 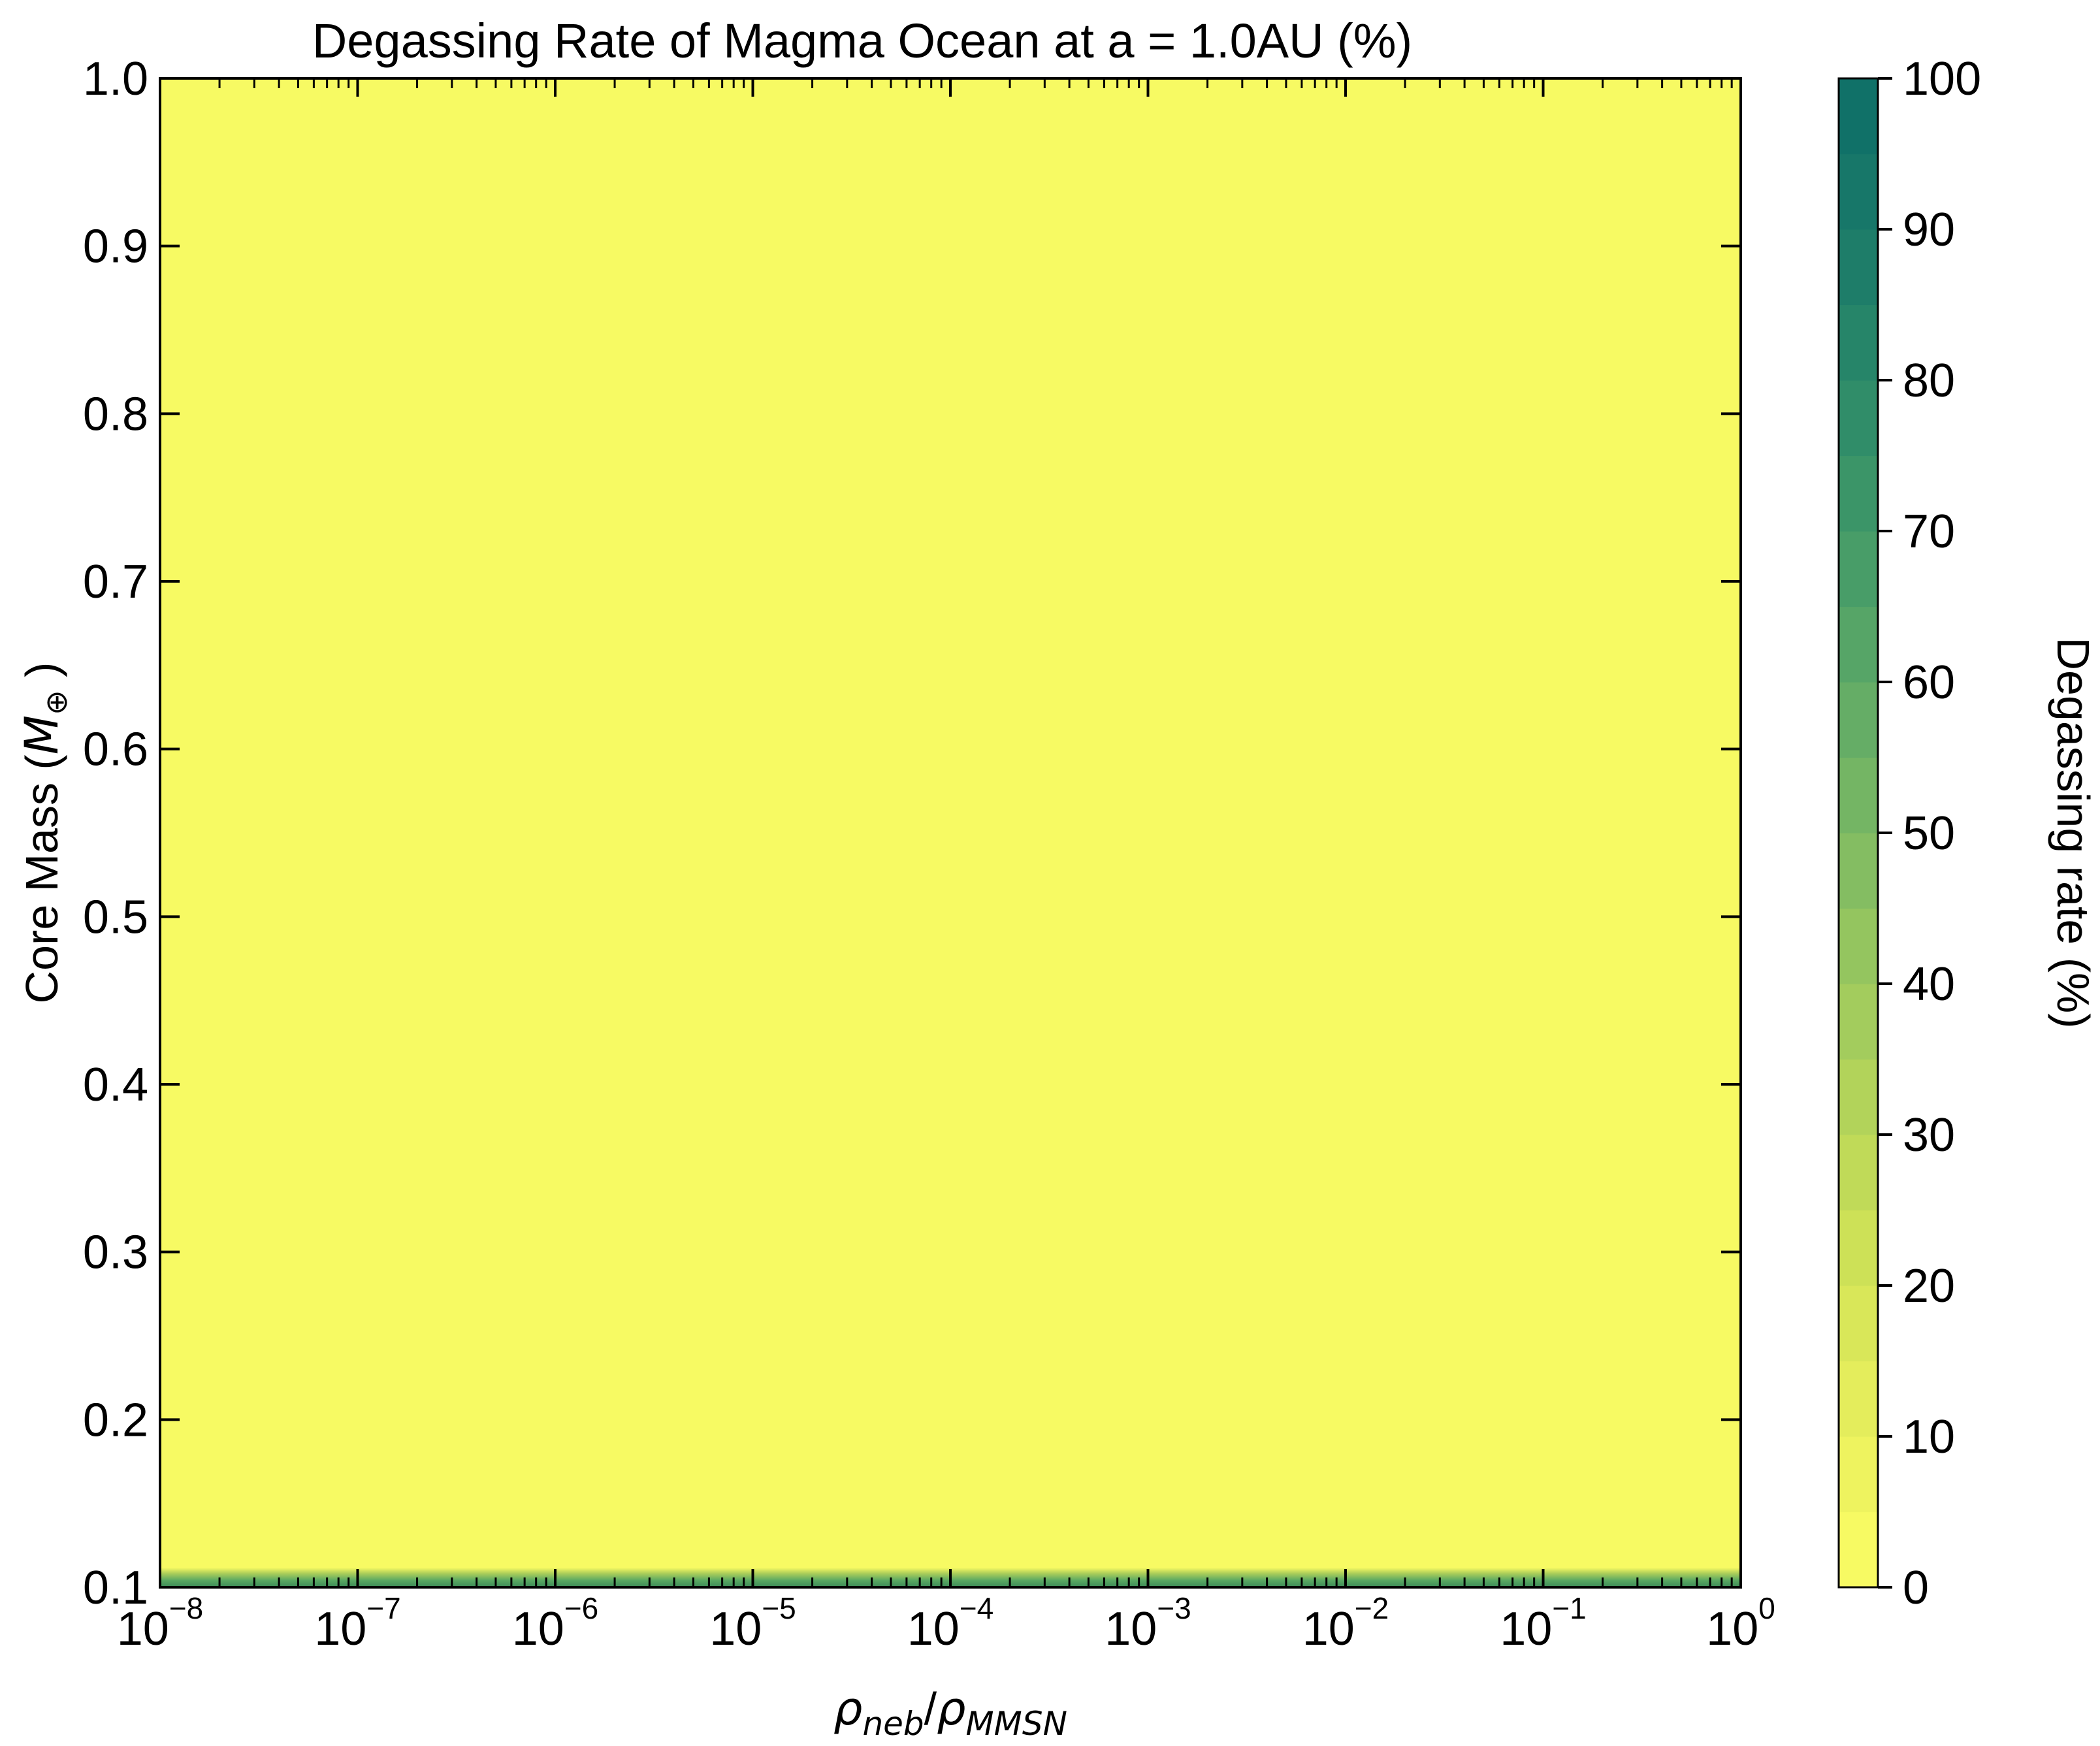 I want to click on x-tick-label: 10⁻⁵, so click(x=752, y=1623).